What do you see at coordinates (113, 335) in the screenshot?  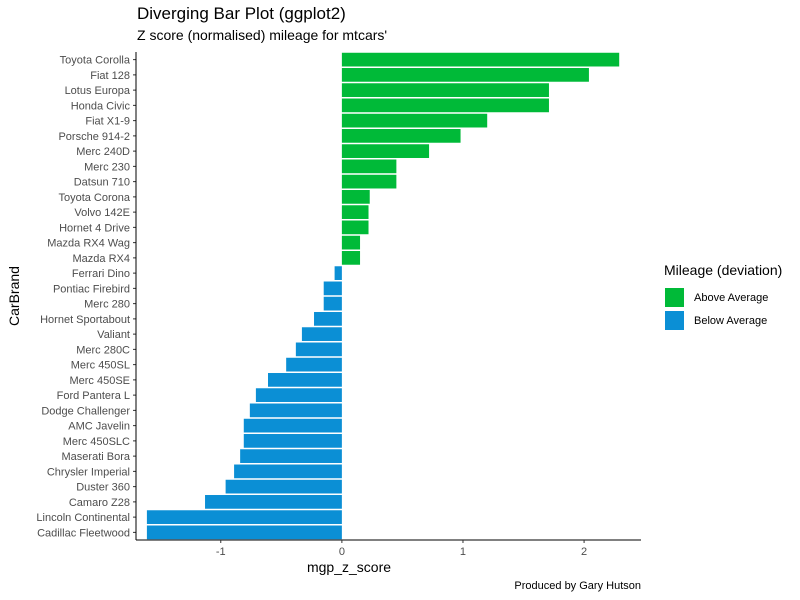 I see `y-tick-label: Valiant` at bounding box center [113, 335].